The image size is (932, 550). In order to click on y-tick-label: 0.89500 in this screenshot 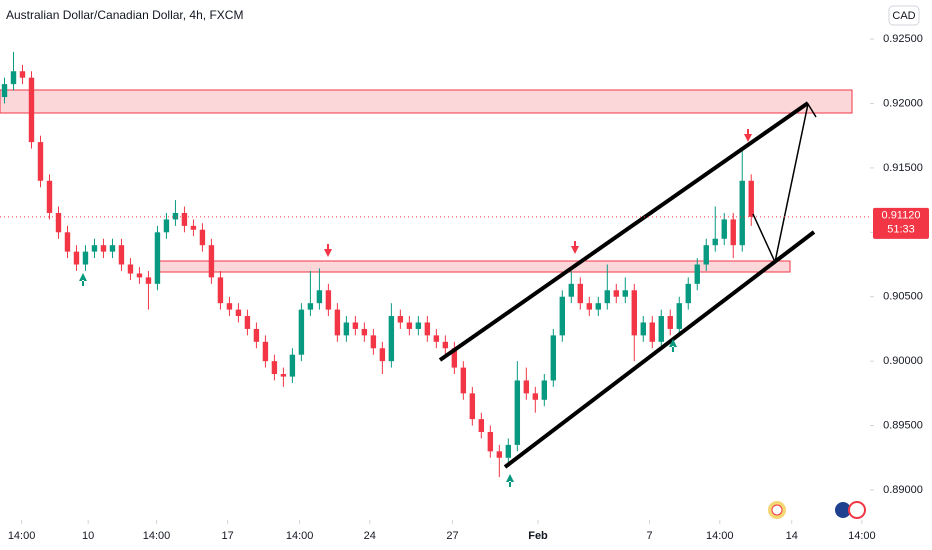, I will do `click(903, 425)`.